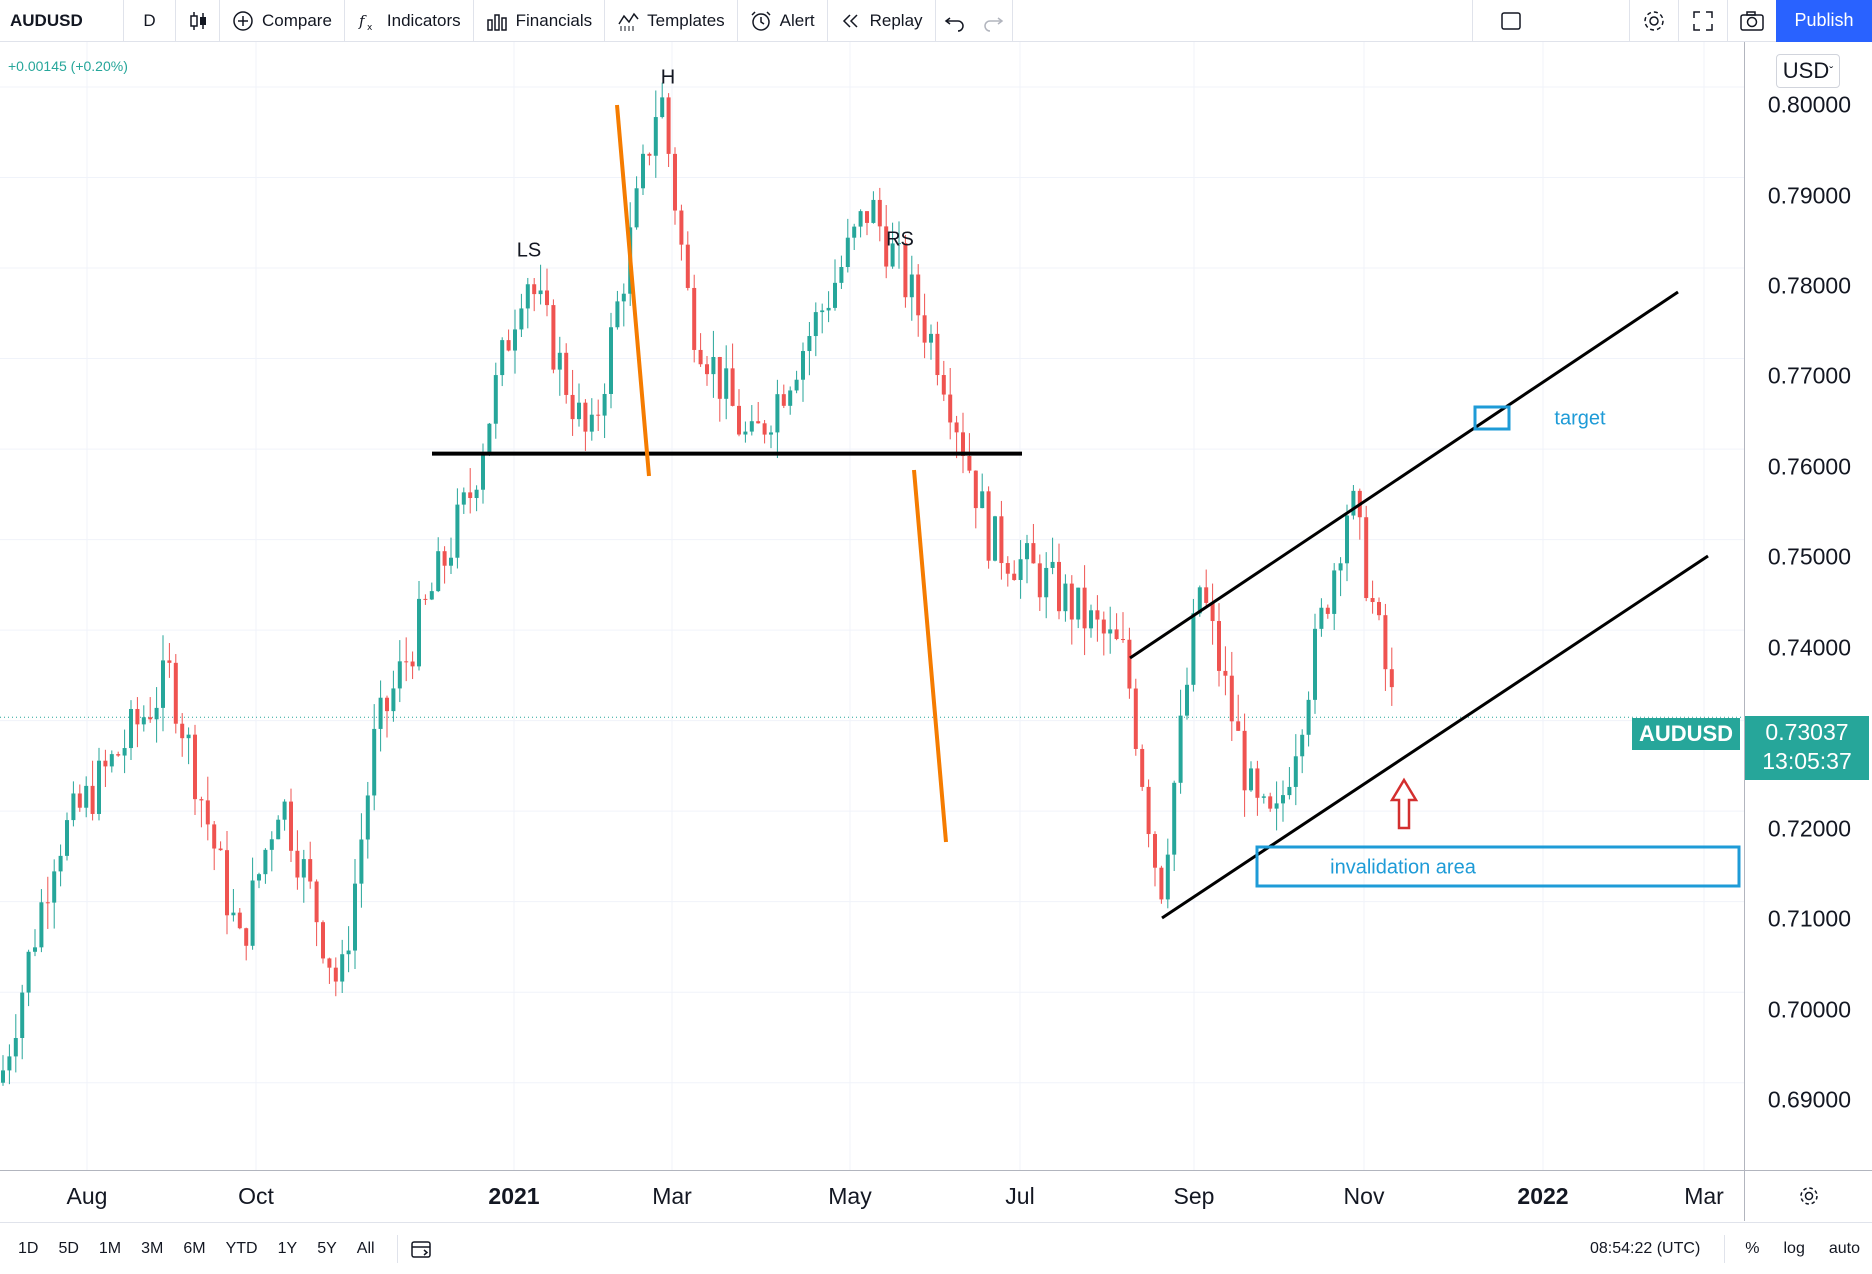 The image size is (1872, 1274). Describe the element at coordinates (1404, 803) in the screenshot. I see `up-arrow-icon` at that location.